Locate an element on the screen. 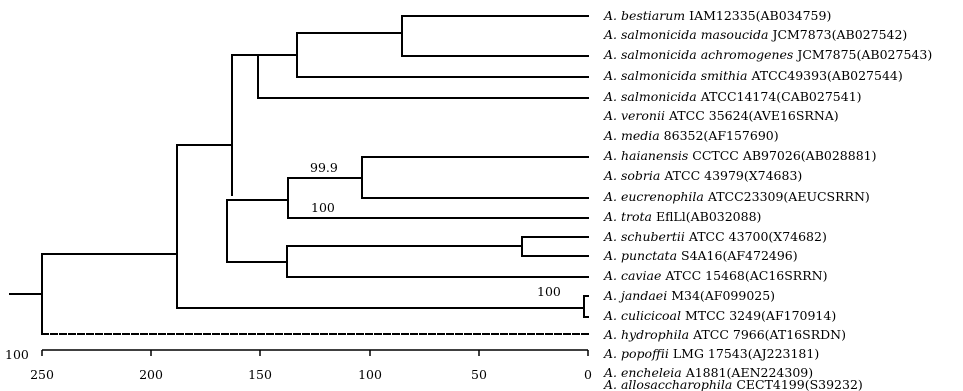 This screenshot has width=963, height=391. taxon-name: A. salmonicida masoucida is located at coordinates (685, 34).